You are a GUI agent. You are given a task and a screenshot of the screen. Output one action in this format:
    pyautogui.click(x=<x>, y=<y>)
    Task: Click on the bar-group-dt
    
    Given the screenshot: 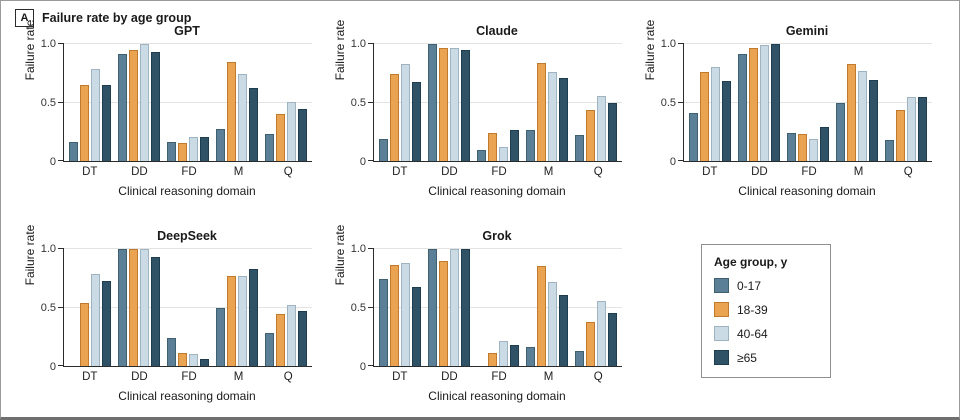 What is the action you would take?
    pyautogui.click(x=90, y=115)
    